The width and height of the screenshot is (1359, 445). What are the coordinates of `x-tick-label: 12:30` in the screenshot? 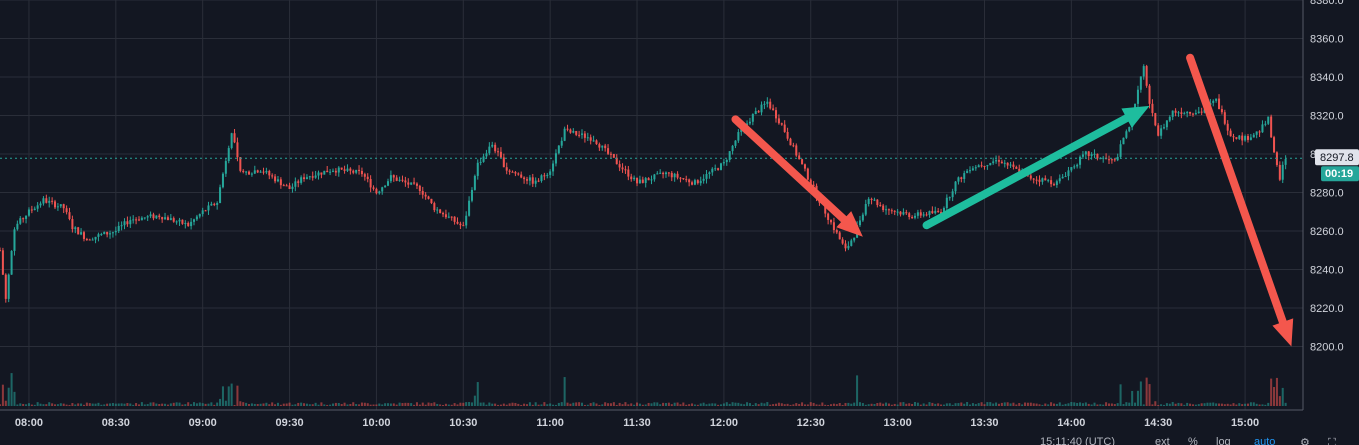 It's located at (811, 423).